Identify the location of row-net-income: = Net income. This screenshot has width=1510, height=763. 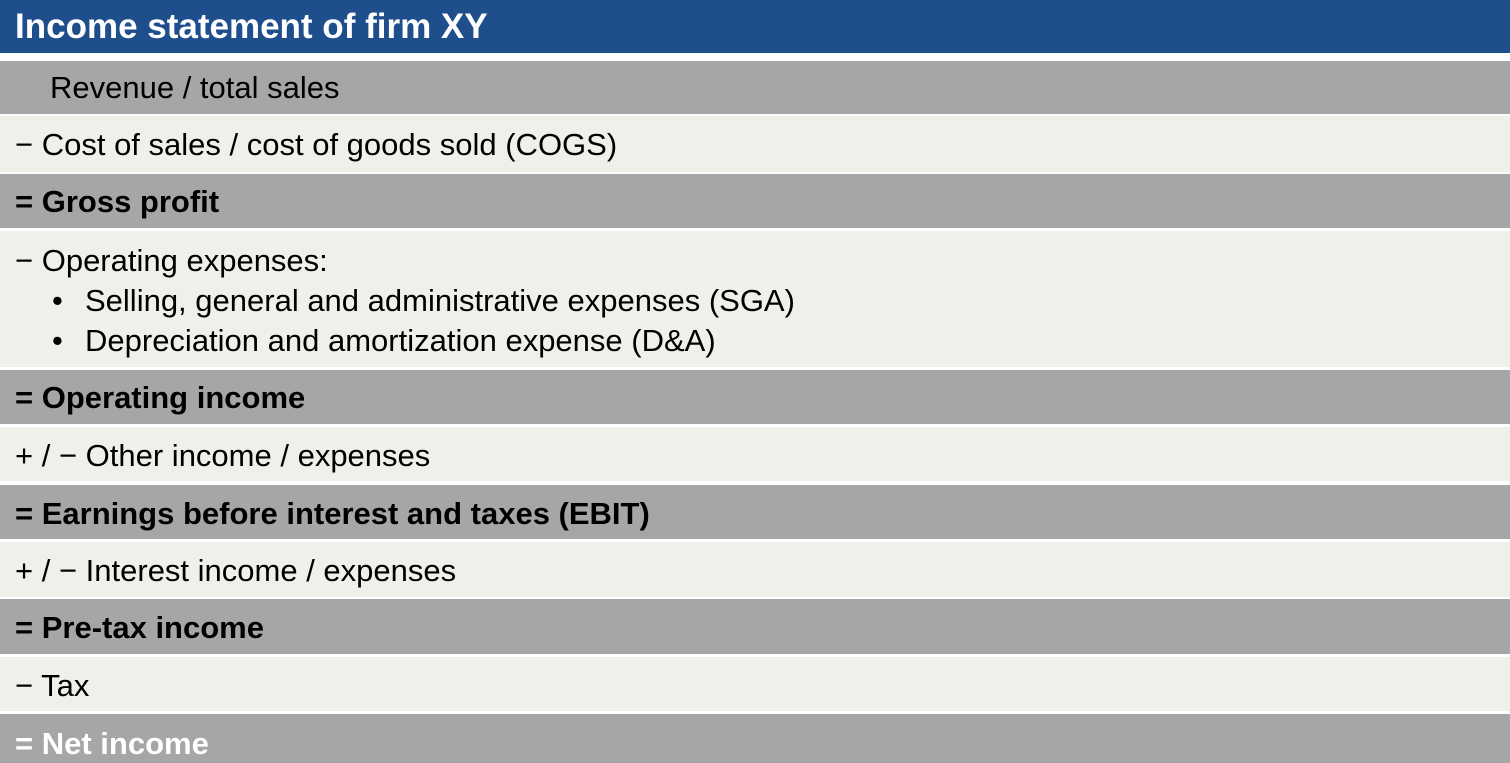
(755, 738).